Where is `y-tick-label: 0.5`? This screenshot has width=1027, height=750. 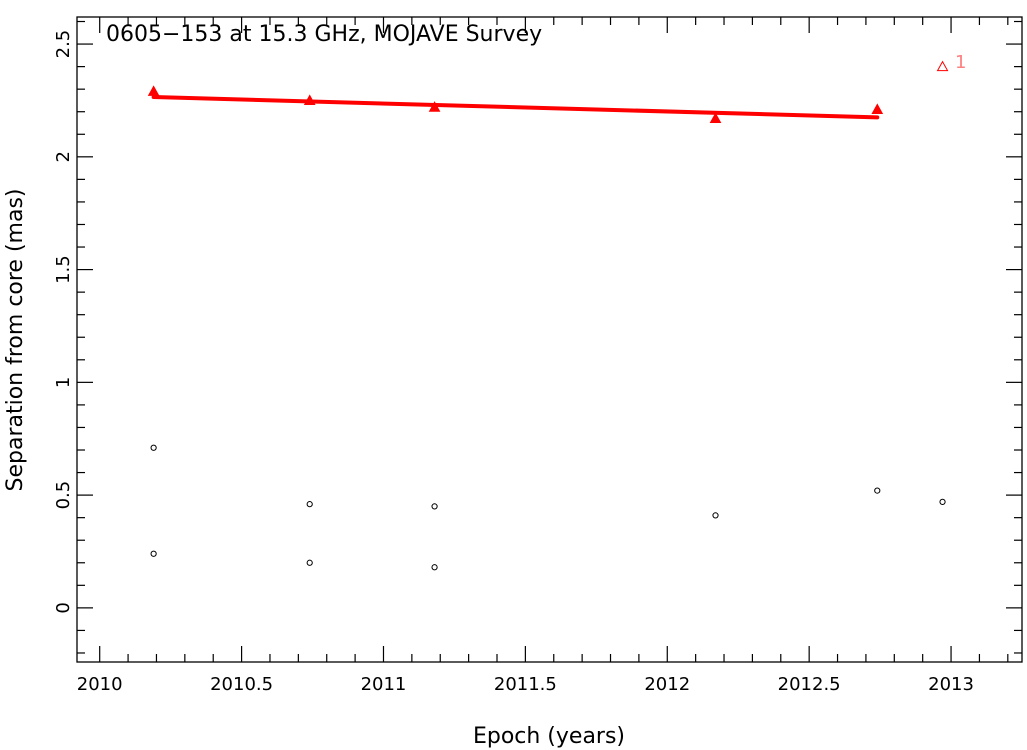 y-tick-label: 0.5 is located at coordinates (63, 495).